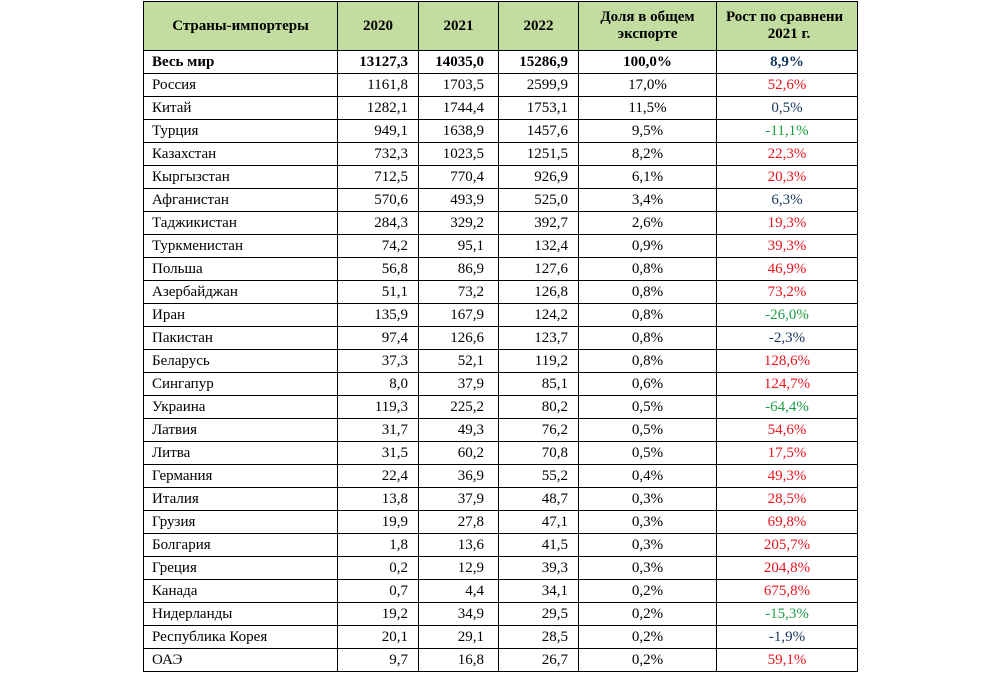 This screenshot has width=1000, height=700. I want to click on cell-2021: 49,3, so click(458, 430).